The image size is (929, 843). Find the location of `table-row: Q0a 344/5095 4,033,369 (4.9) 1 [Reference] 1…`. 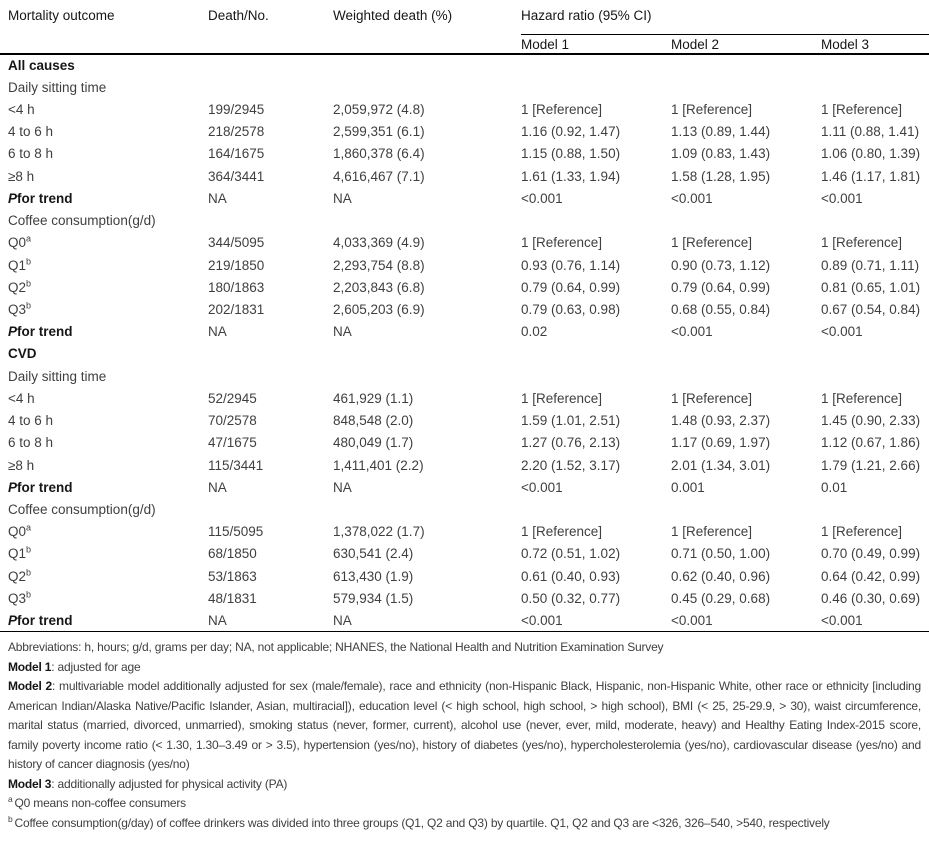

table-row: Q0a 344/5095 4,033,369 (4.9) 1 [Reference] 1… is located at coordinates (464, 243).